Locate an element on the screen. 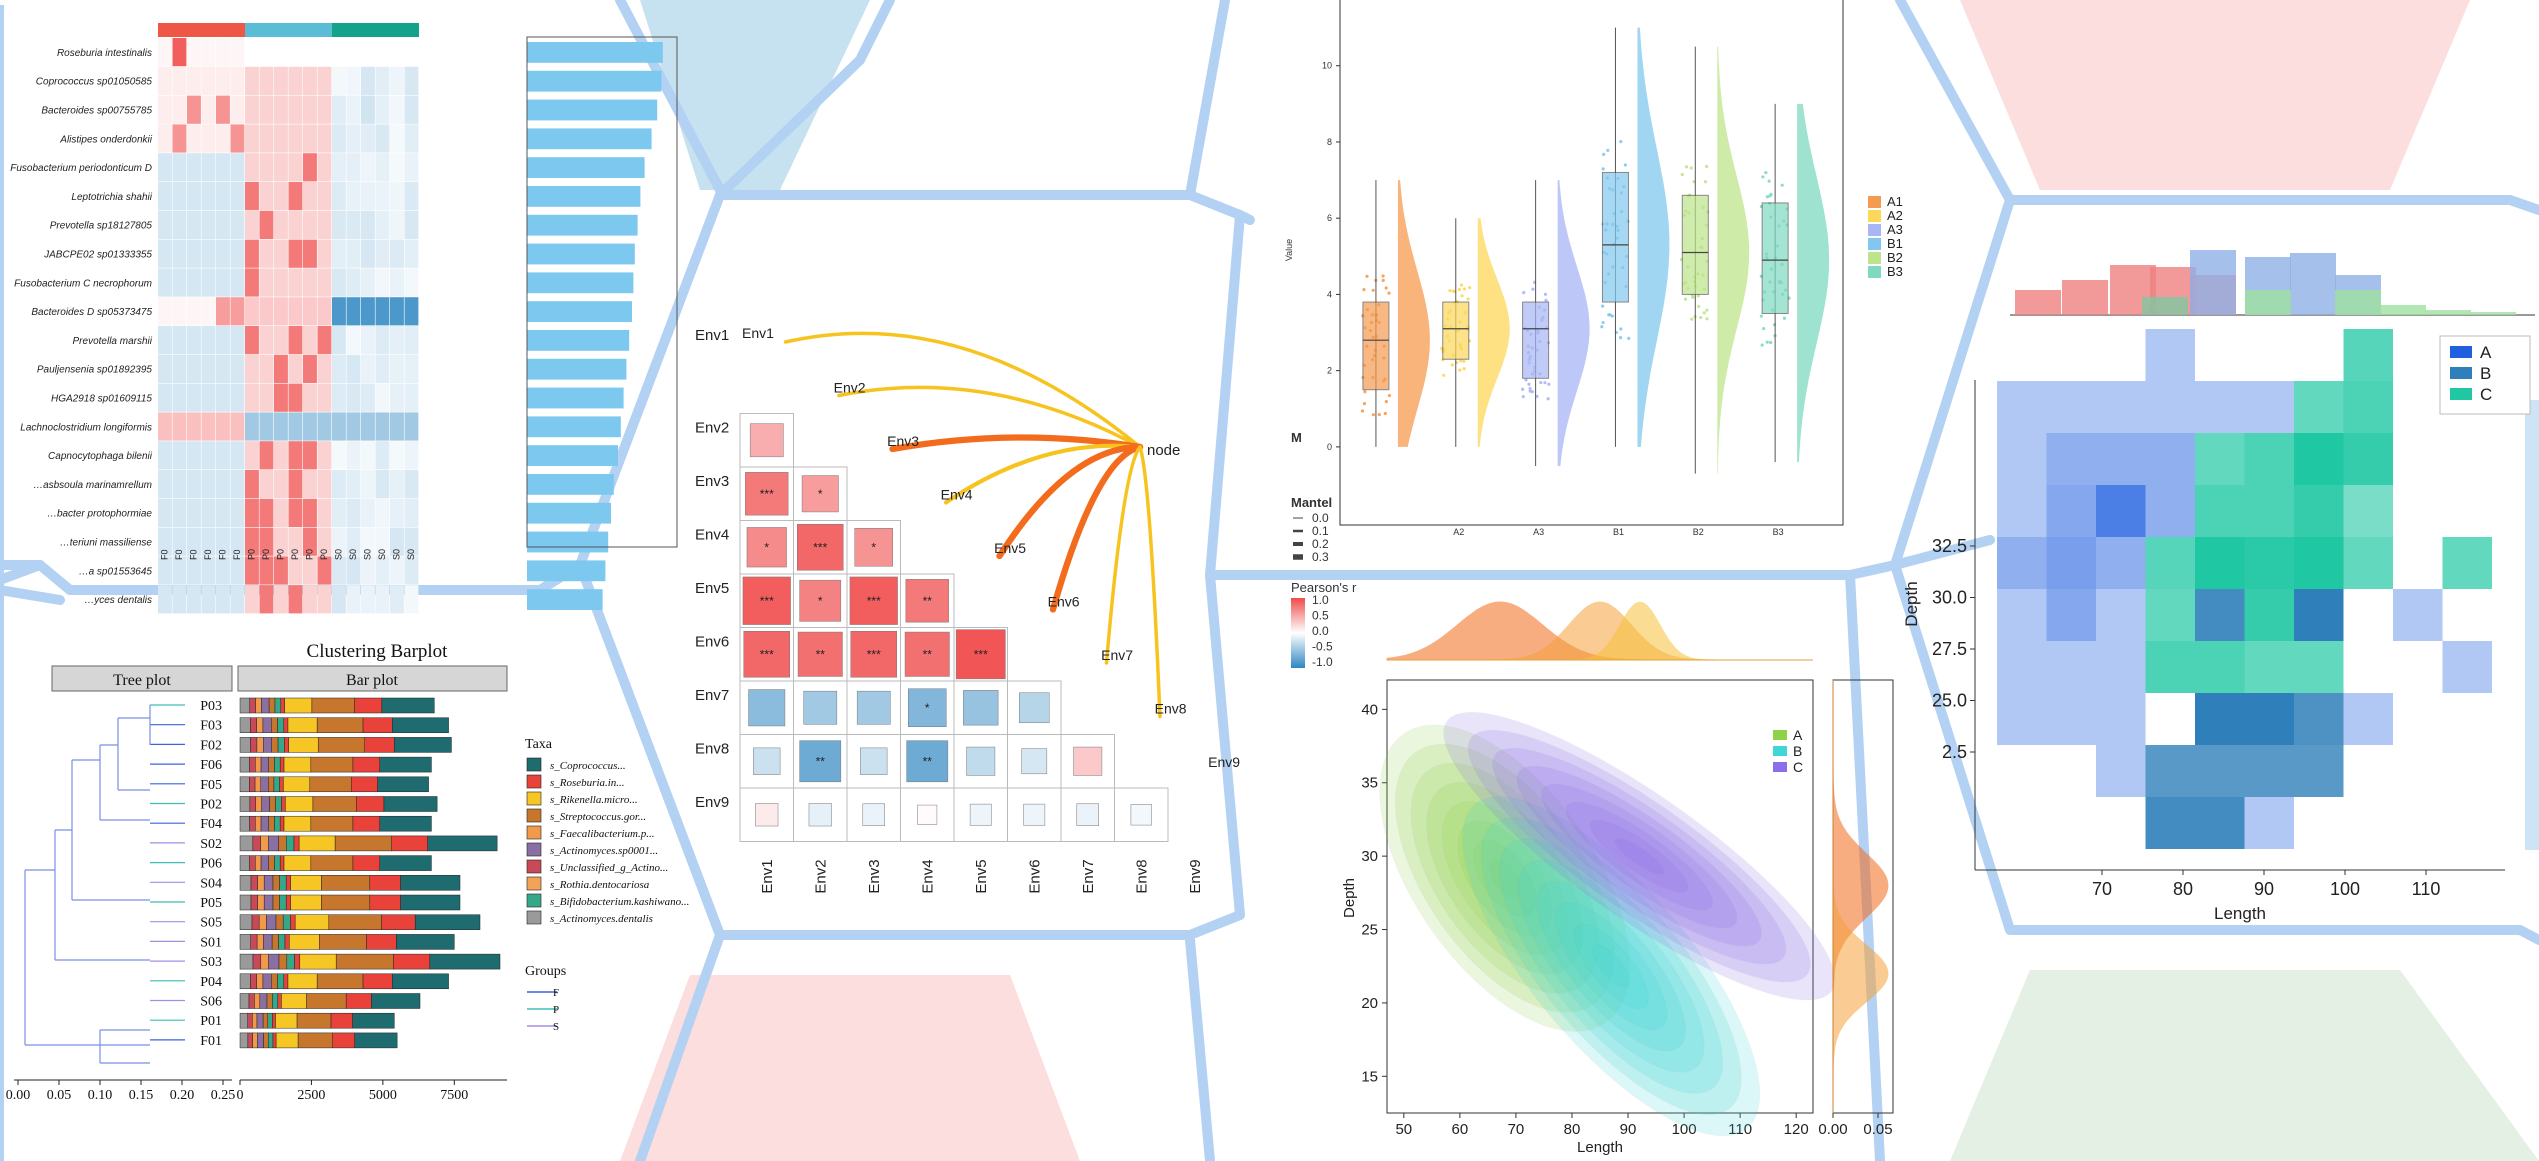  row-variable-label: Env7 is located at coordinates (712, 695).